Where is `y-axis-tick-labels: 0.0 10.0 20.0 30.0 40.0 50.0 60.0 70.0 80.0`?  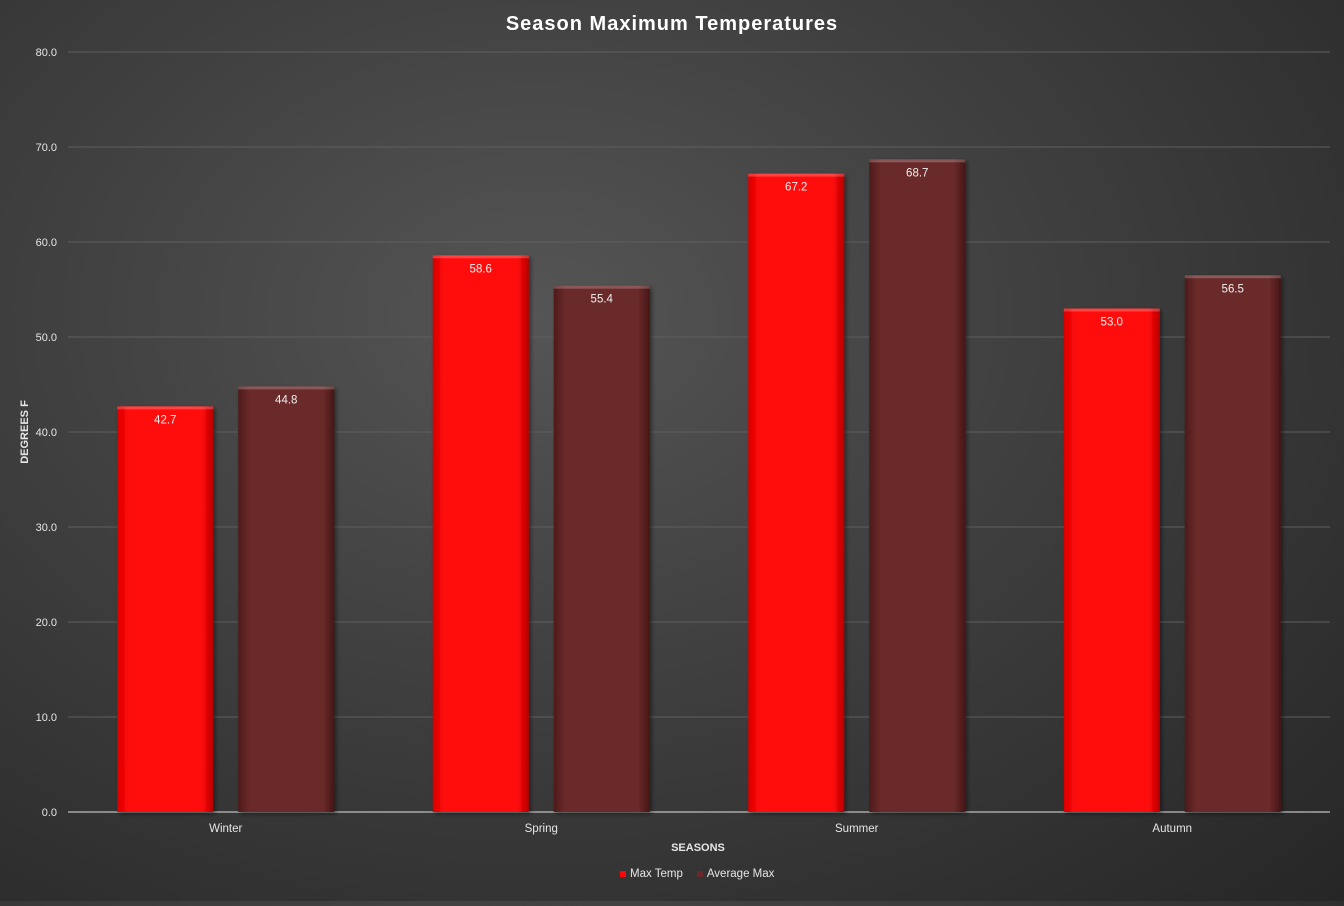
y-axis-tick-labels: 0.0 10.0 20.0 30.0 40.0 50.0 60.0 70.0 80.0 is located at coordinates (46, 433).